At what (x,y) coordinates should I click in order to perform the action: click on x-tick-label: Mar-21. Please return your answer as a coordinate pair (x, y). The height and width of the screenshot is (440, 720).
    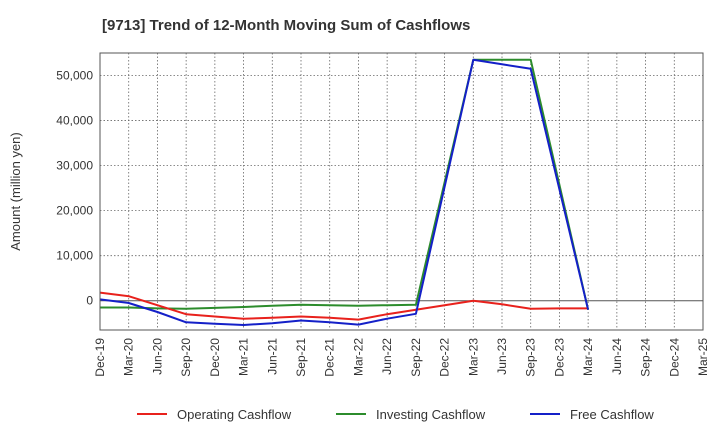
    Looking at the image, I should click on (244, 357).